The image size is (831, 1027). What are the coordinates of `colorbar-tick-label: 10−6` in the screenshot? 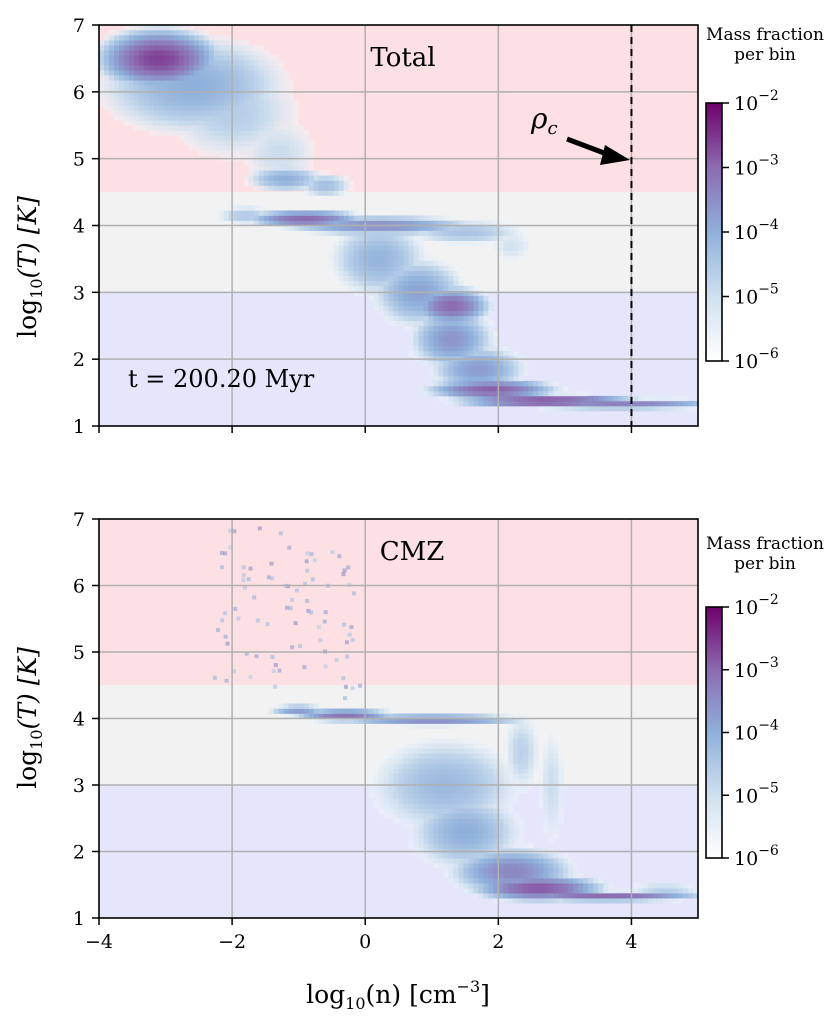 It's located at (756, 856).